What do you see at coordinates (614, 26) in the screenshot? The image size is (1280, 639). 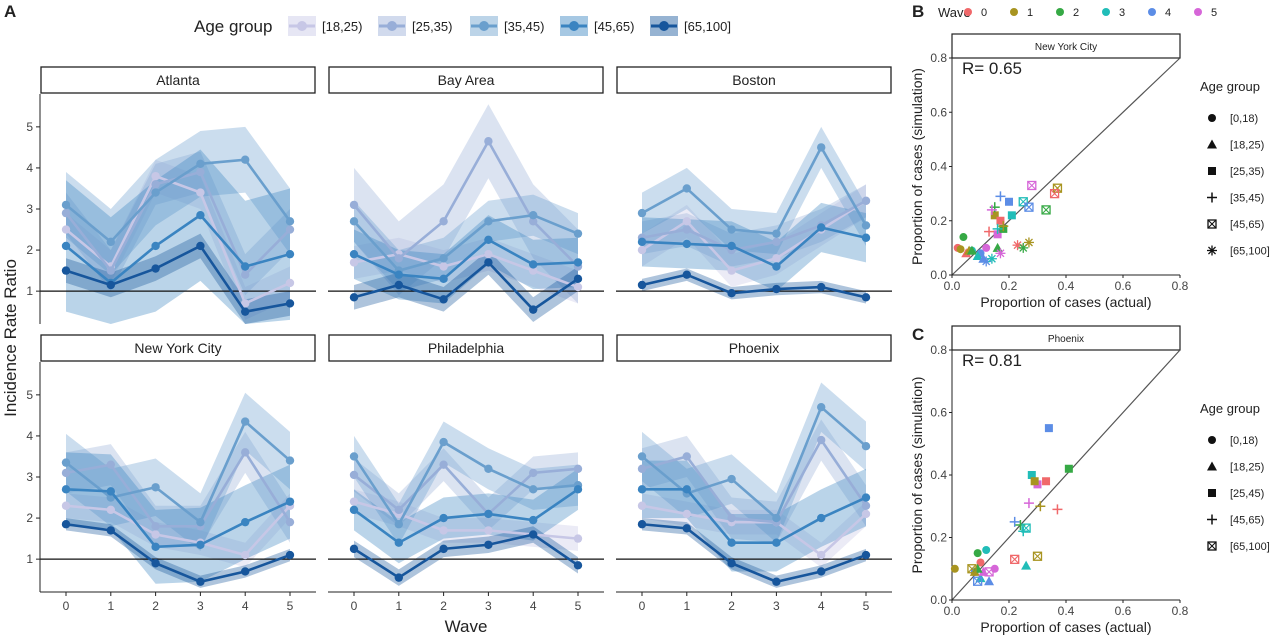 I see `legend-label-3: [45,65)` at bounding box center [614, 26].